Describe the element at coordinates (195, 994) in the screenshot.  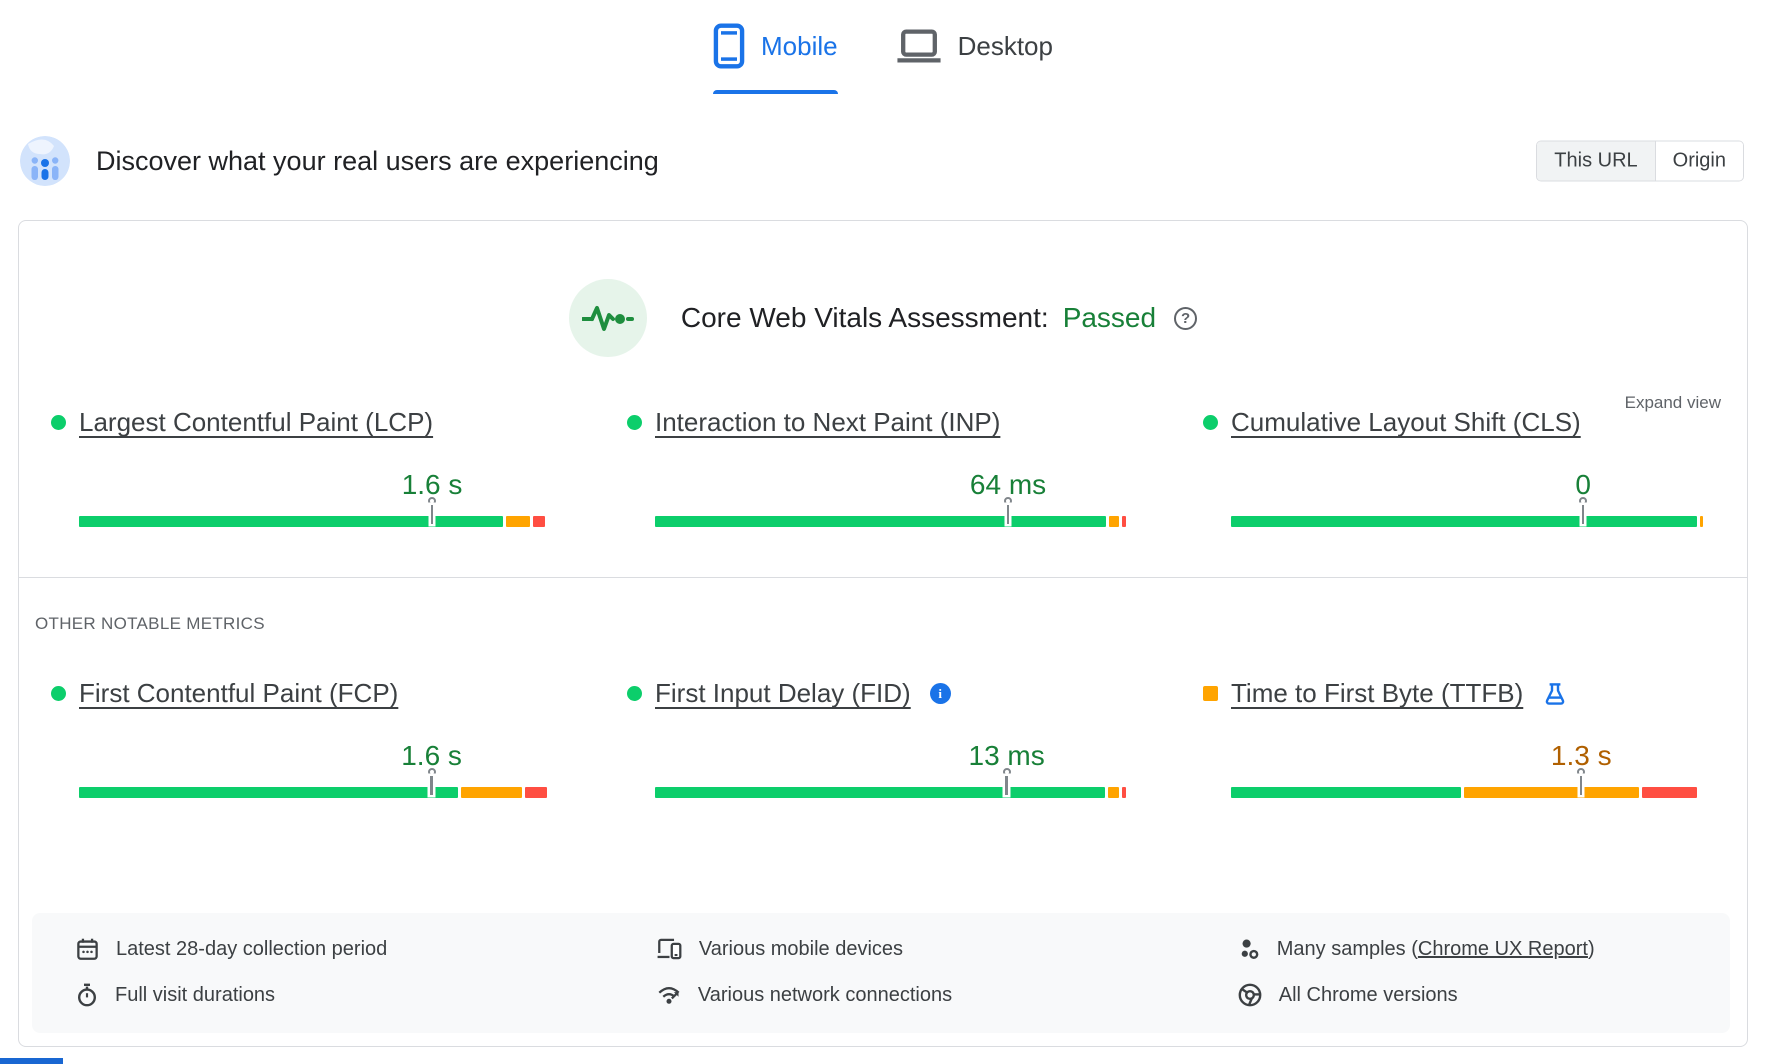
I see `durations-text: Full visit durations` at that location.